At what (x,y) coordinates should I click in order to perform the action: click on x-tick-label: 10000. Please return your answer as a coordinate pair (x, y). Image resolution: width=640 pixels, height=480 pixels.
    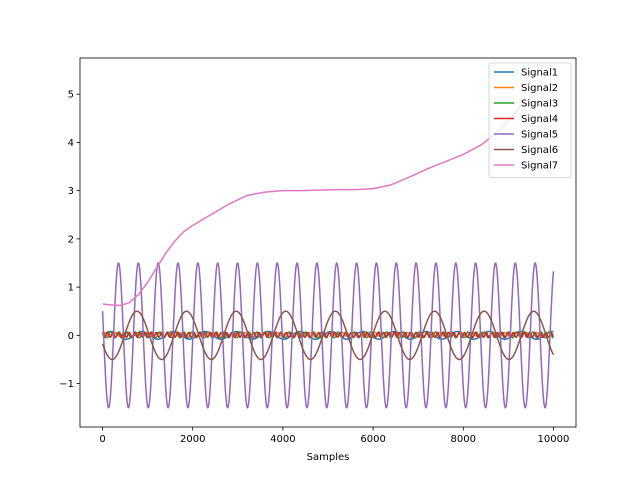
    Looking at the image, I should click on (554, 439).